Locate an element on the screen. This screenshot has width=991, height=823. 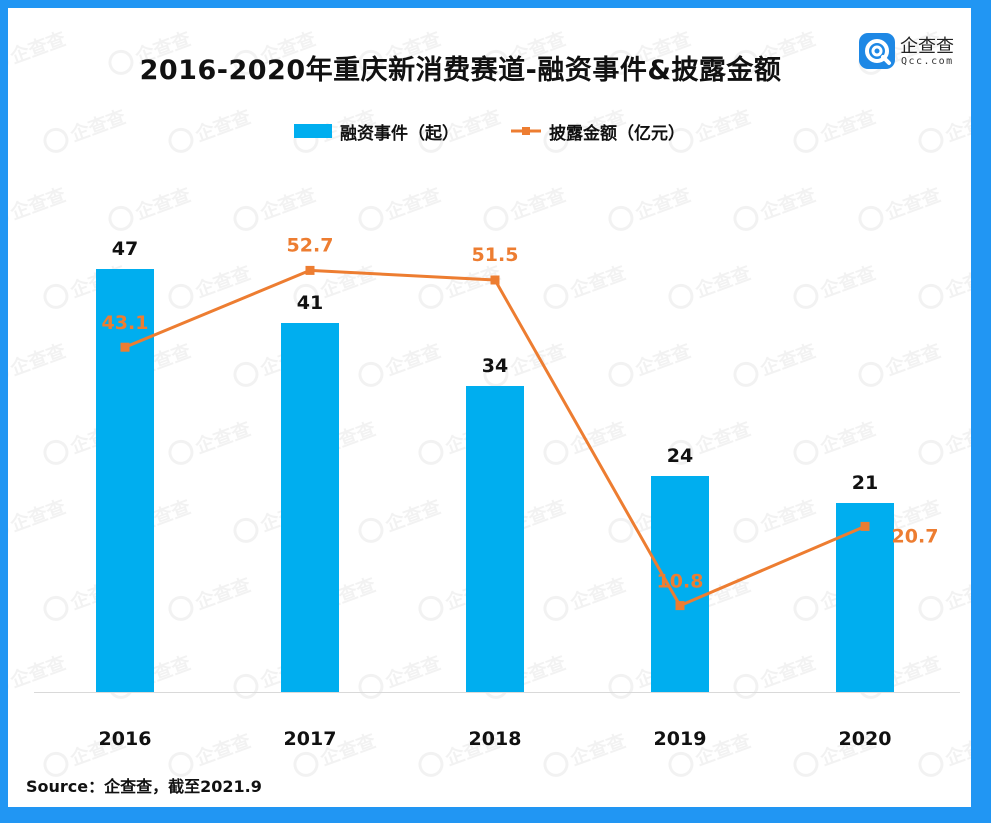
bar-2020 is located at coordinates (865, 597).